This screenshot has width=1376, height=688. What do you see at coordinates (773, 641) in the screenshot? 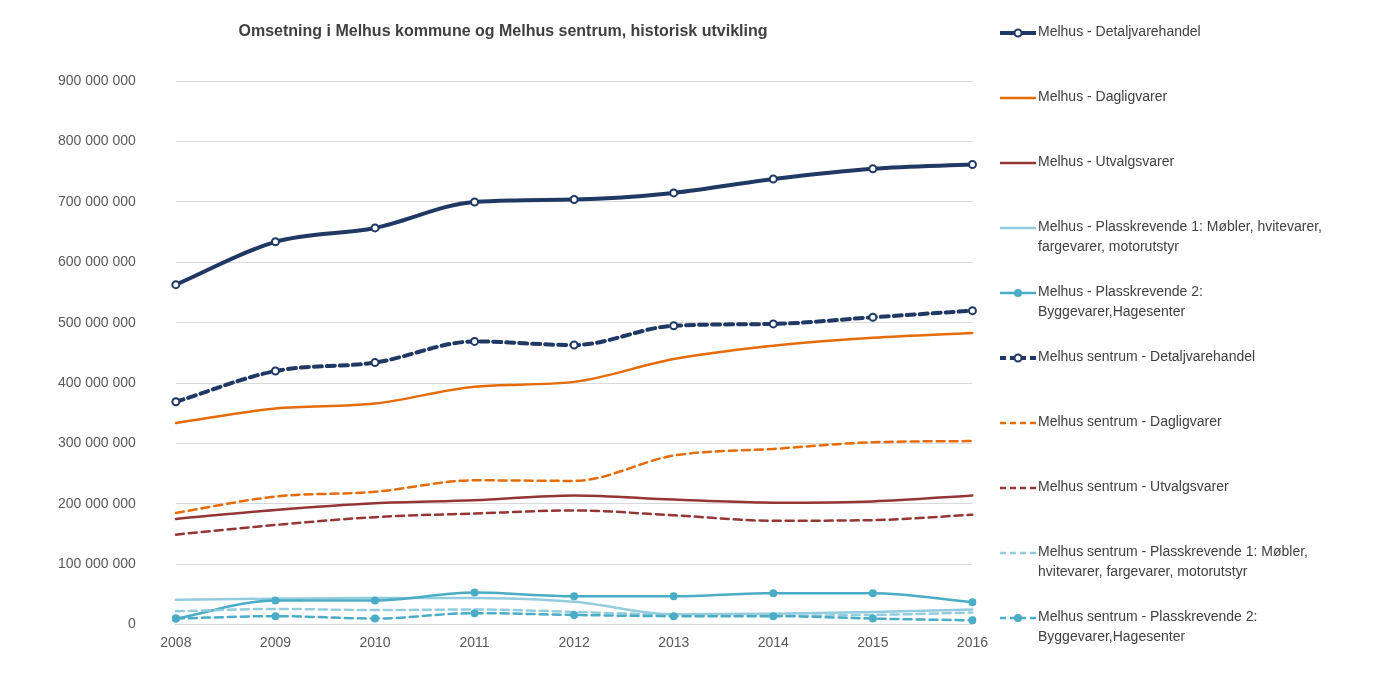
I see `x-tick-label: 2014` at bounding box center [773, 641].